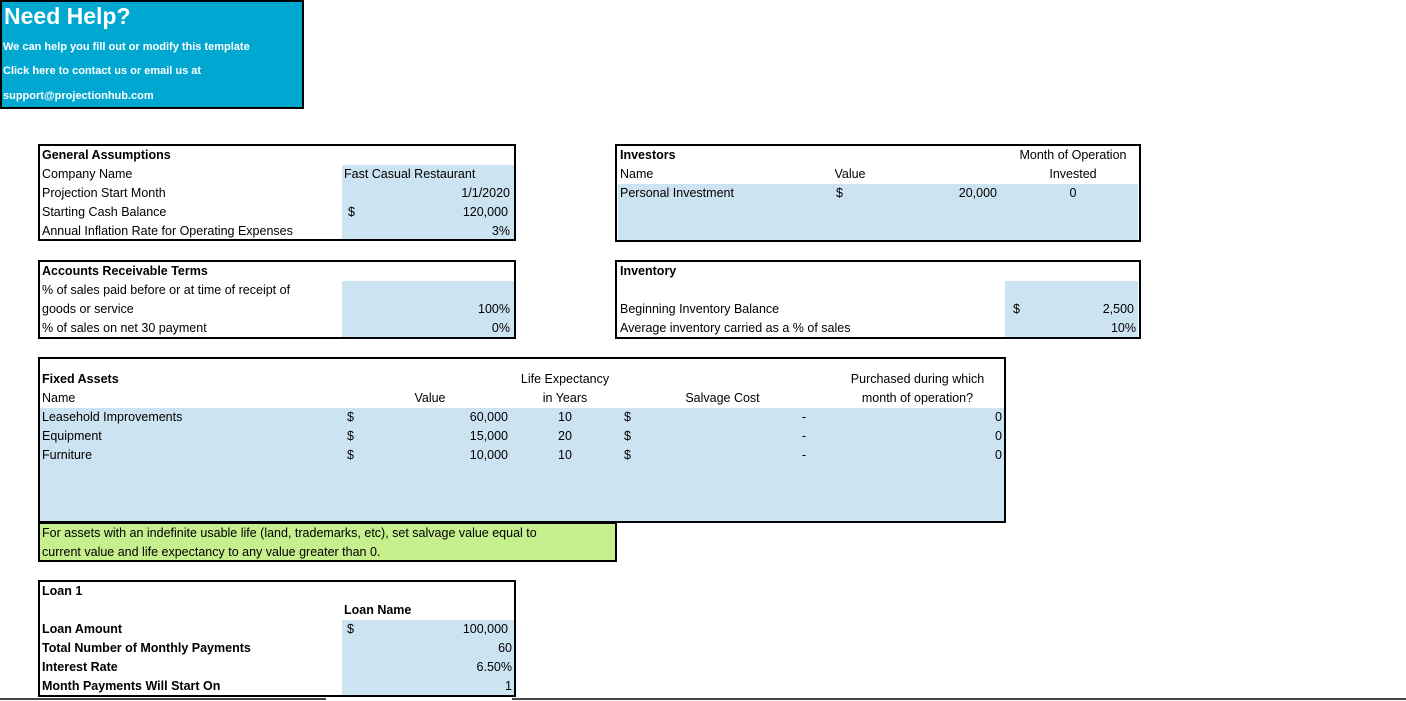 The image size is (1406, 701). Describe the element at coordinates (88, 309) in the screenshot. I see `ar-paid-label-2: goods or service` at that location.